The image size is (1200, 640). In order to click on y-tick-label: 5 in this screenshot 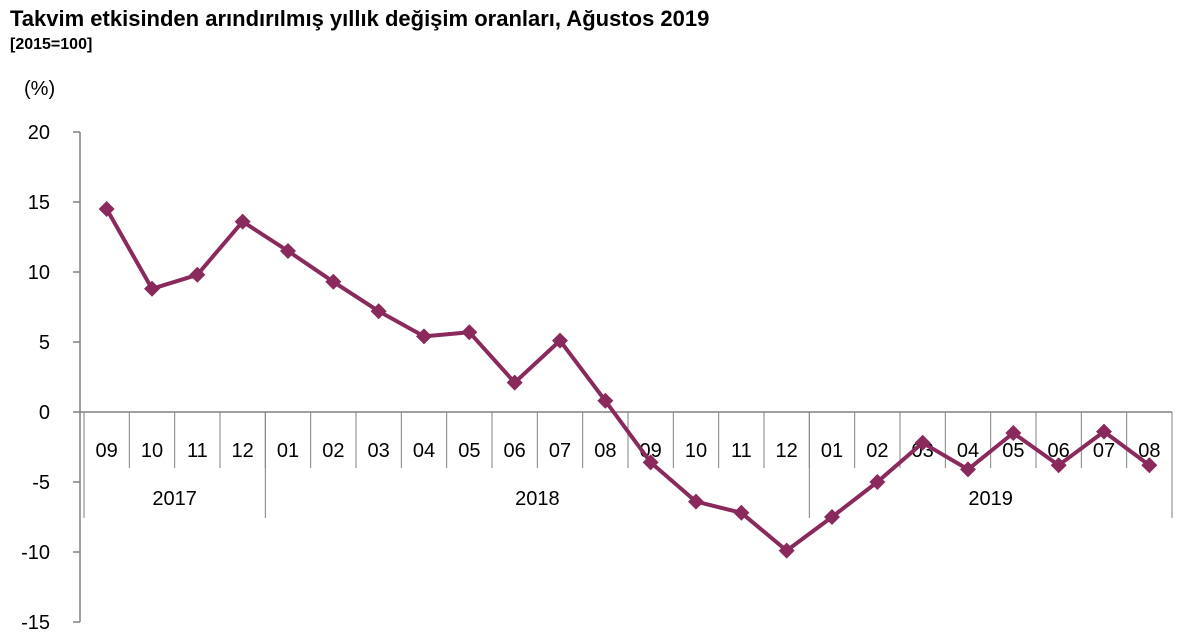, I will do `click(44, 343)`.